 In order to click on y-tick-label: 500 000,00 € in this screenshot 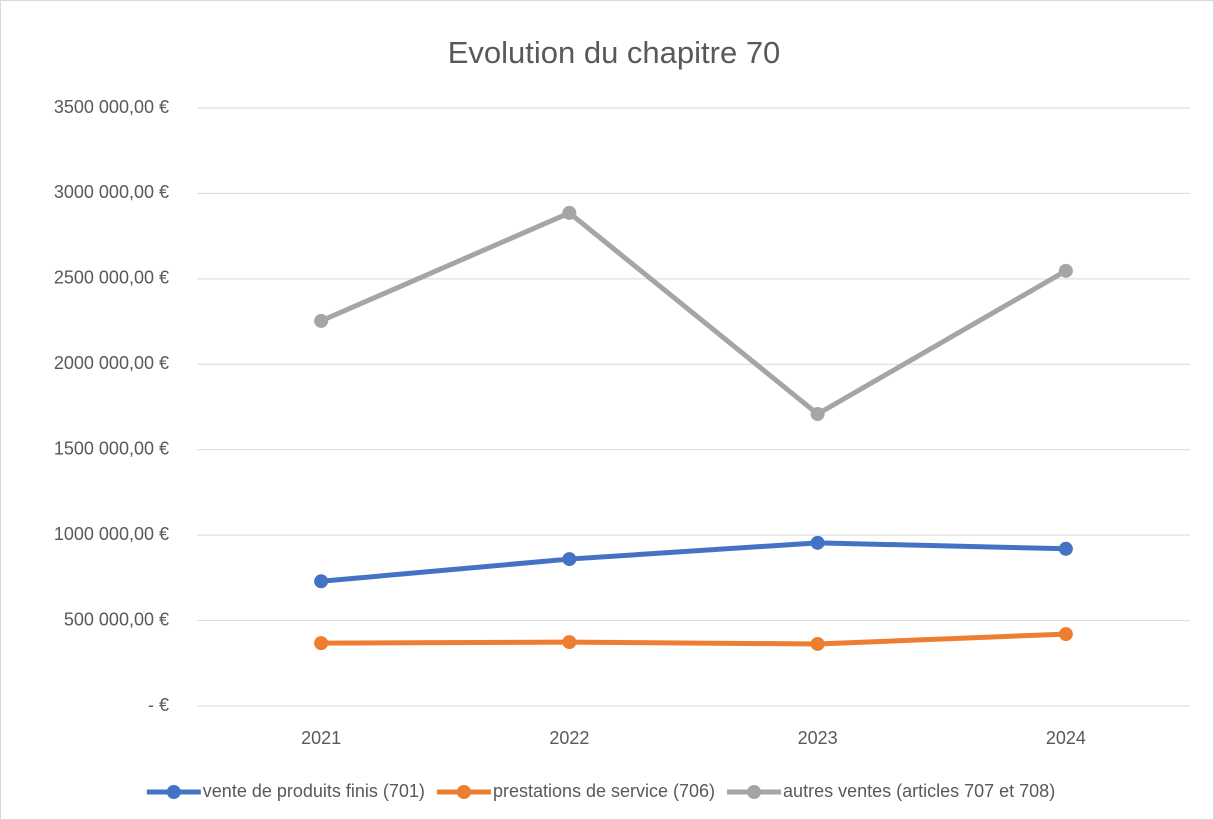, I will do `click(116, 619)`.